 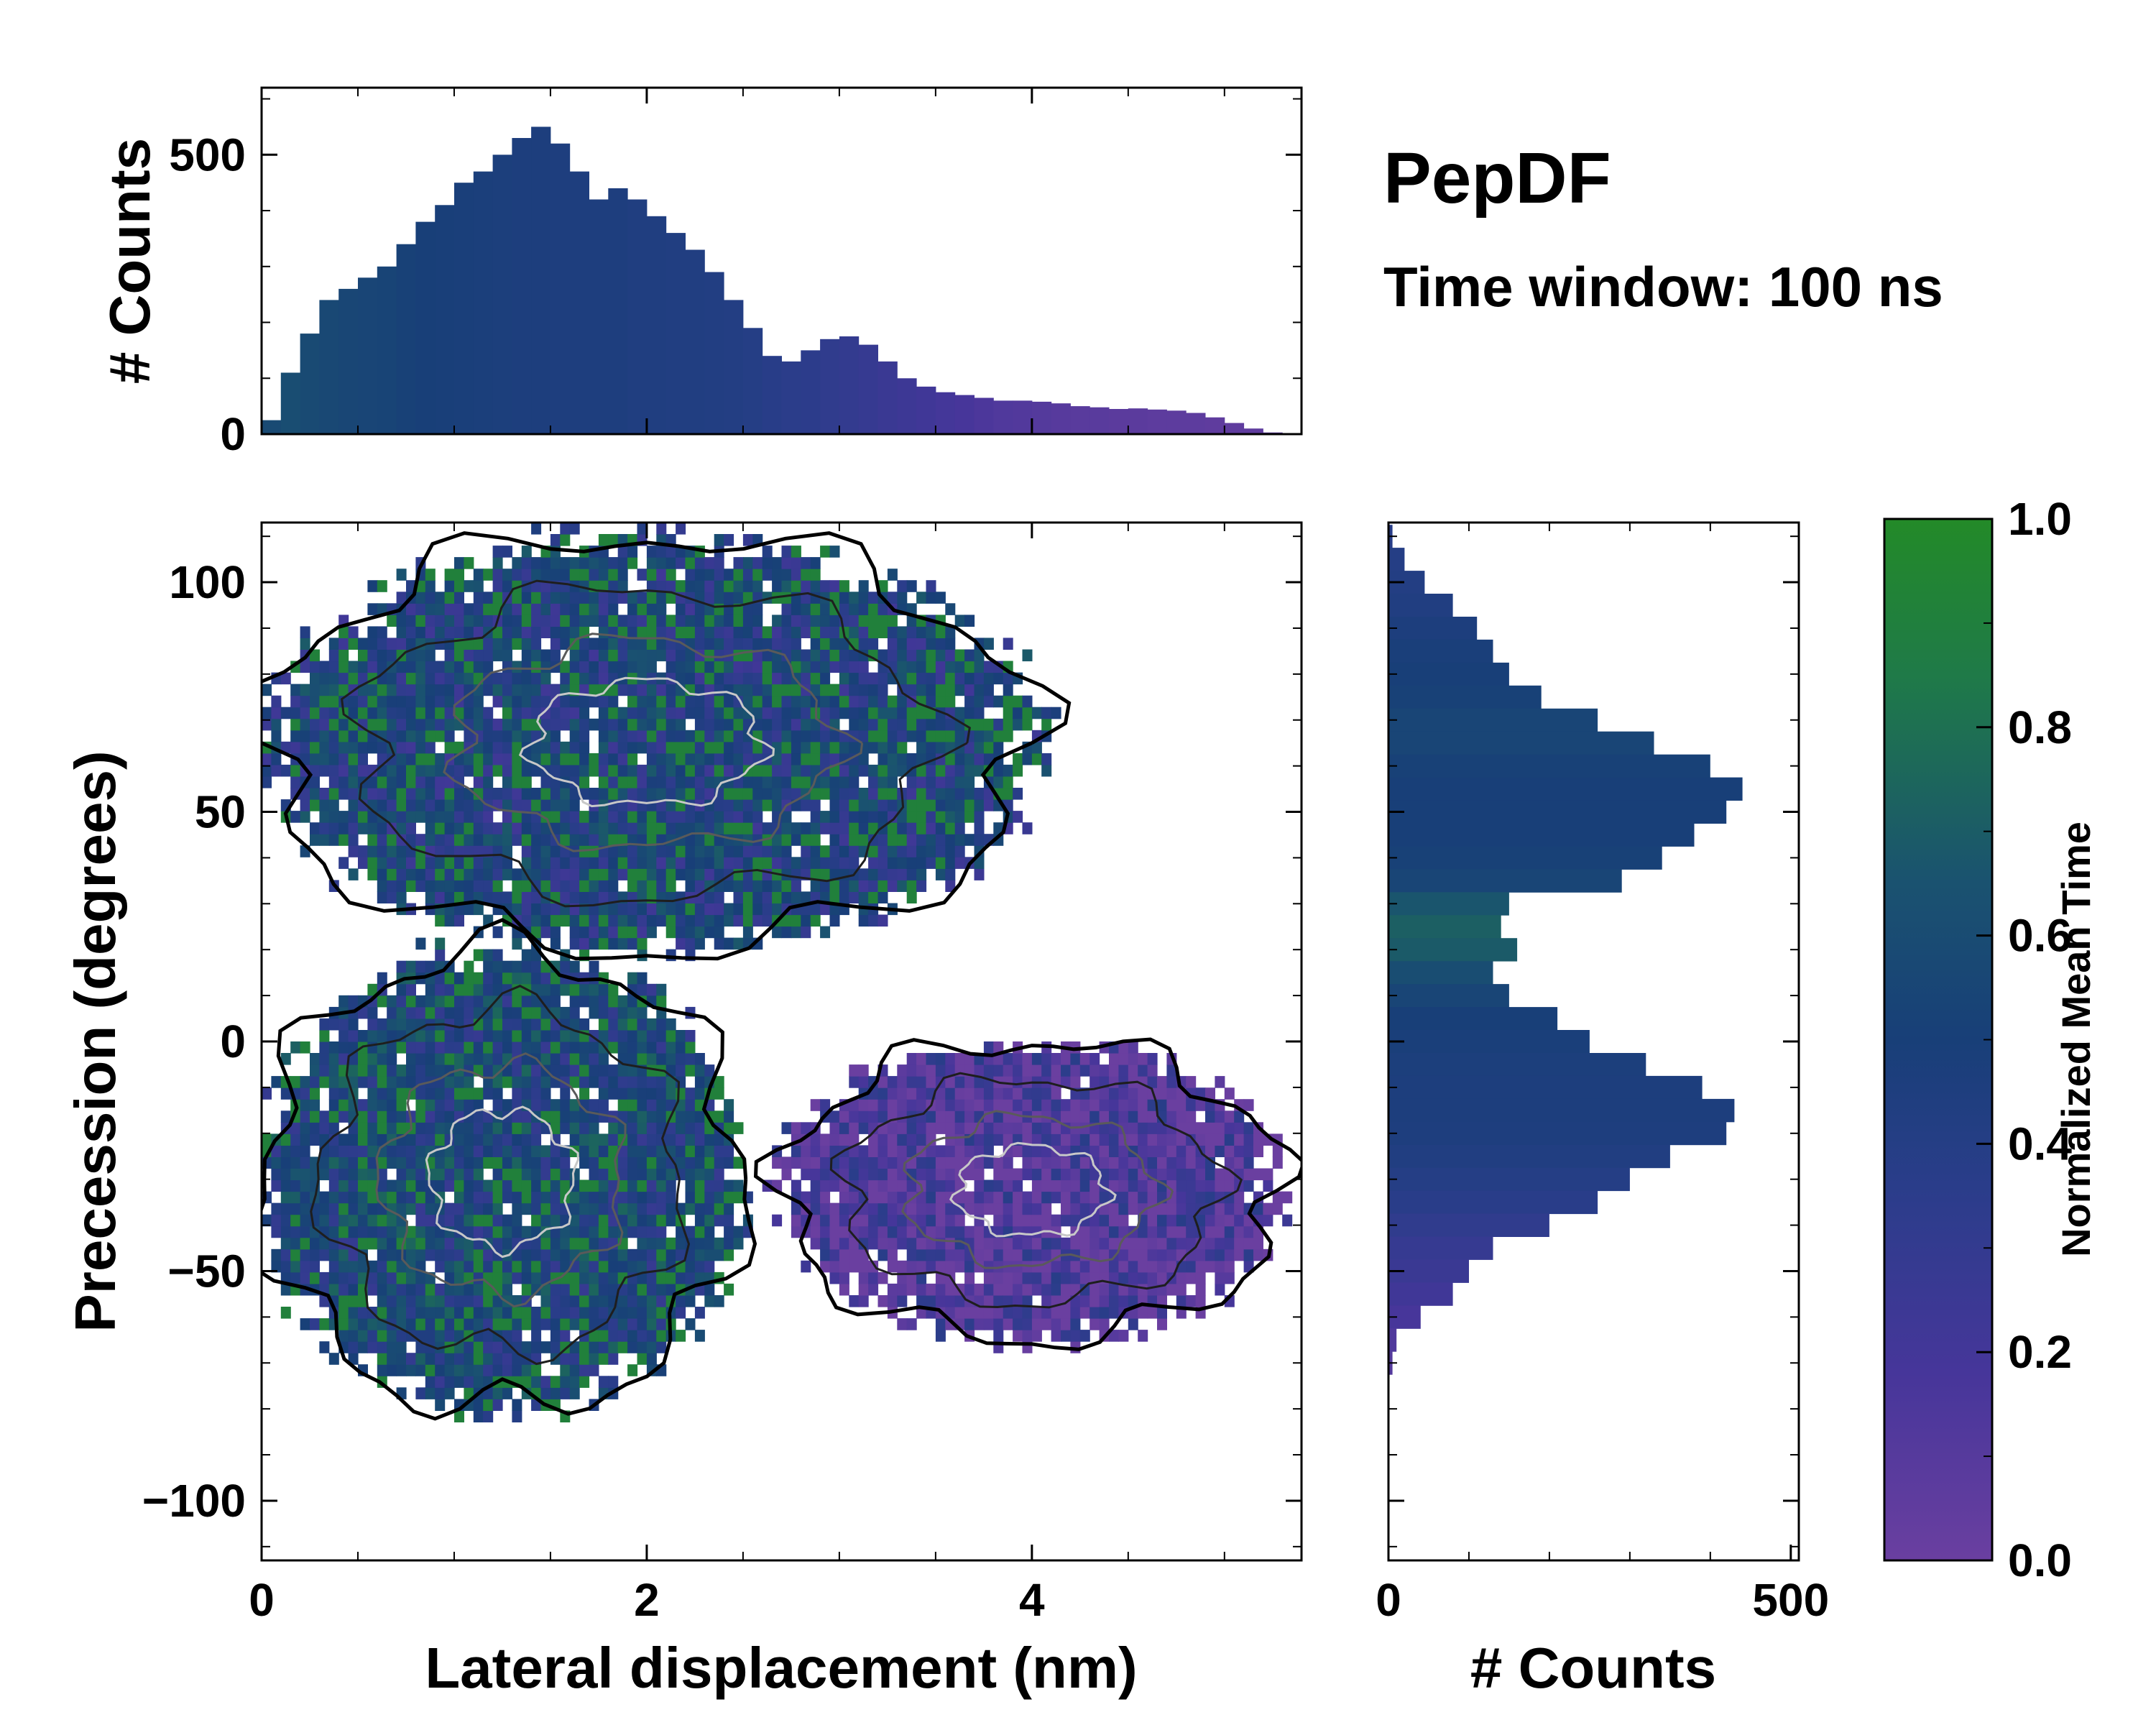 What do you see at coordinates (926, 410) in the screenshot?
I see `top-hist-bar` at bounding box center [926, 410].